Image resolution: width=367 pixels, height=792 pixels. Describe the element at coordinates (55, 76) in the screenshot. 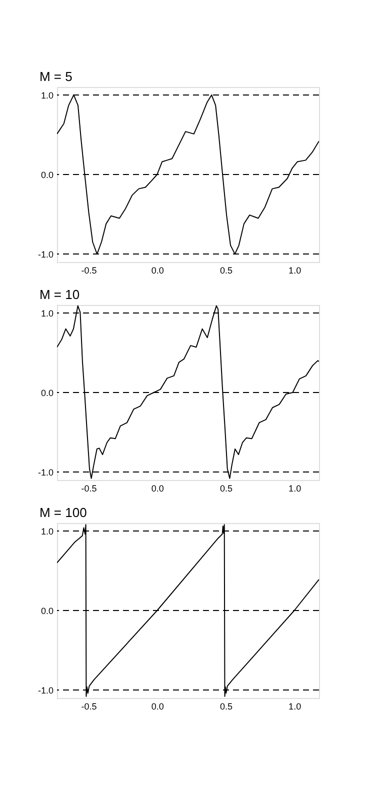

I see `chart-title: M = 5` at that location.